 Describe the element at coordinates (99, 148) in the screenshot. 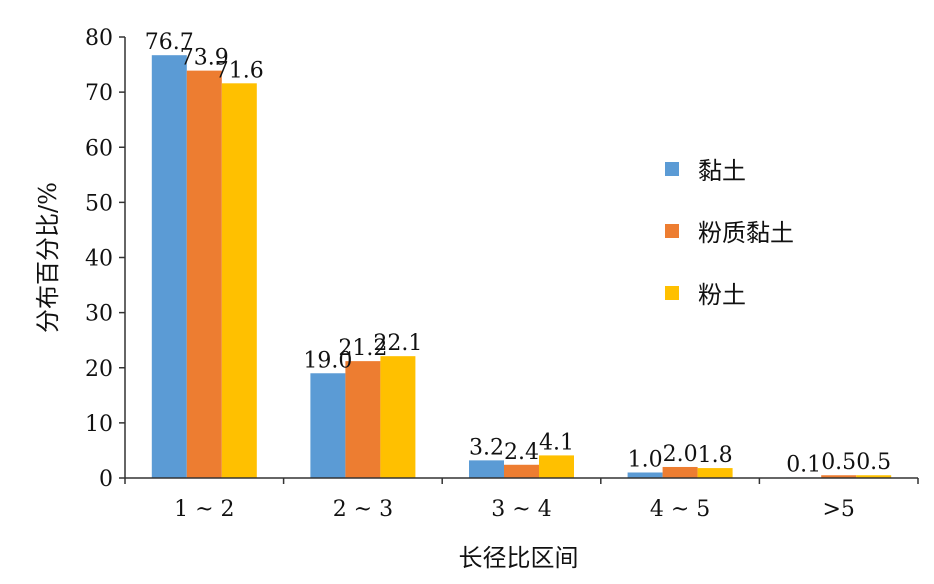

I see `y-tick-label: 60` at that location.